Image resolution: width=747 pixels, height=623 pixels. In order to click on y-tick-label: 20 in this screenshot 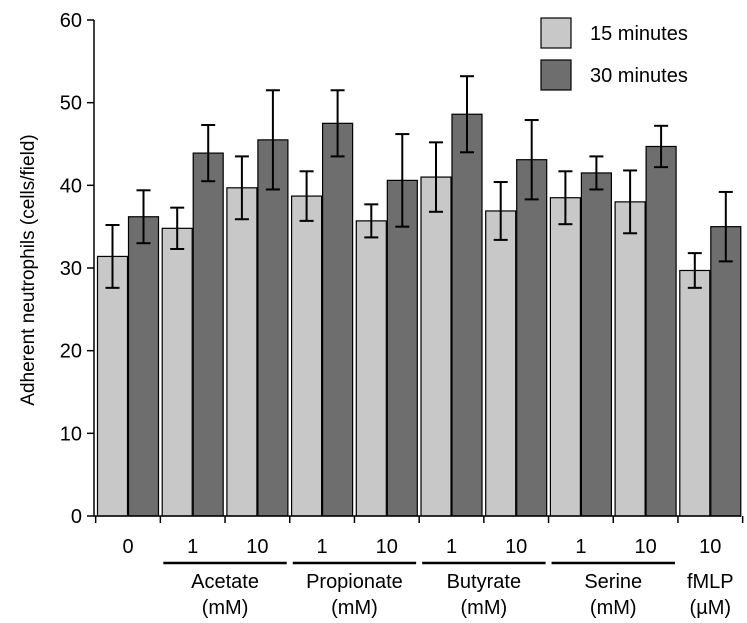, I will do `click(71, 352)`.